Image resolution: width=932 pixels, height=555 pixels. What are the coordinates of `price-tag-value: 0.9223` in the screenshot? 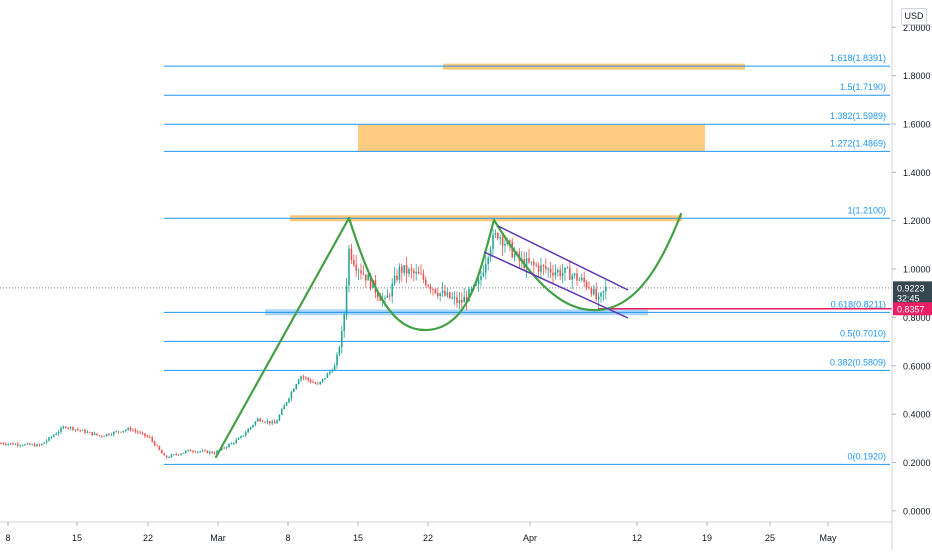 It's located at (911, 288).